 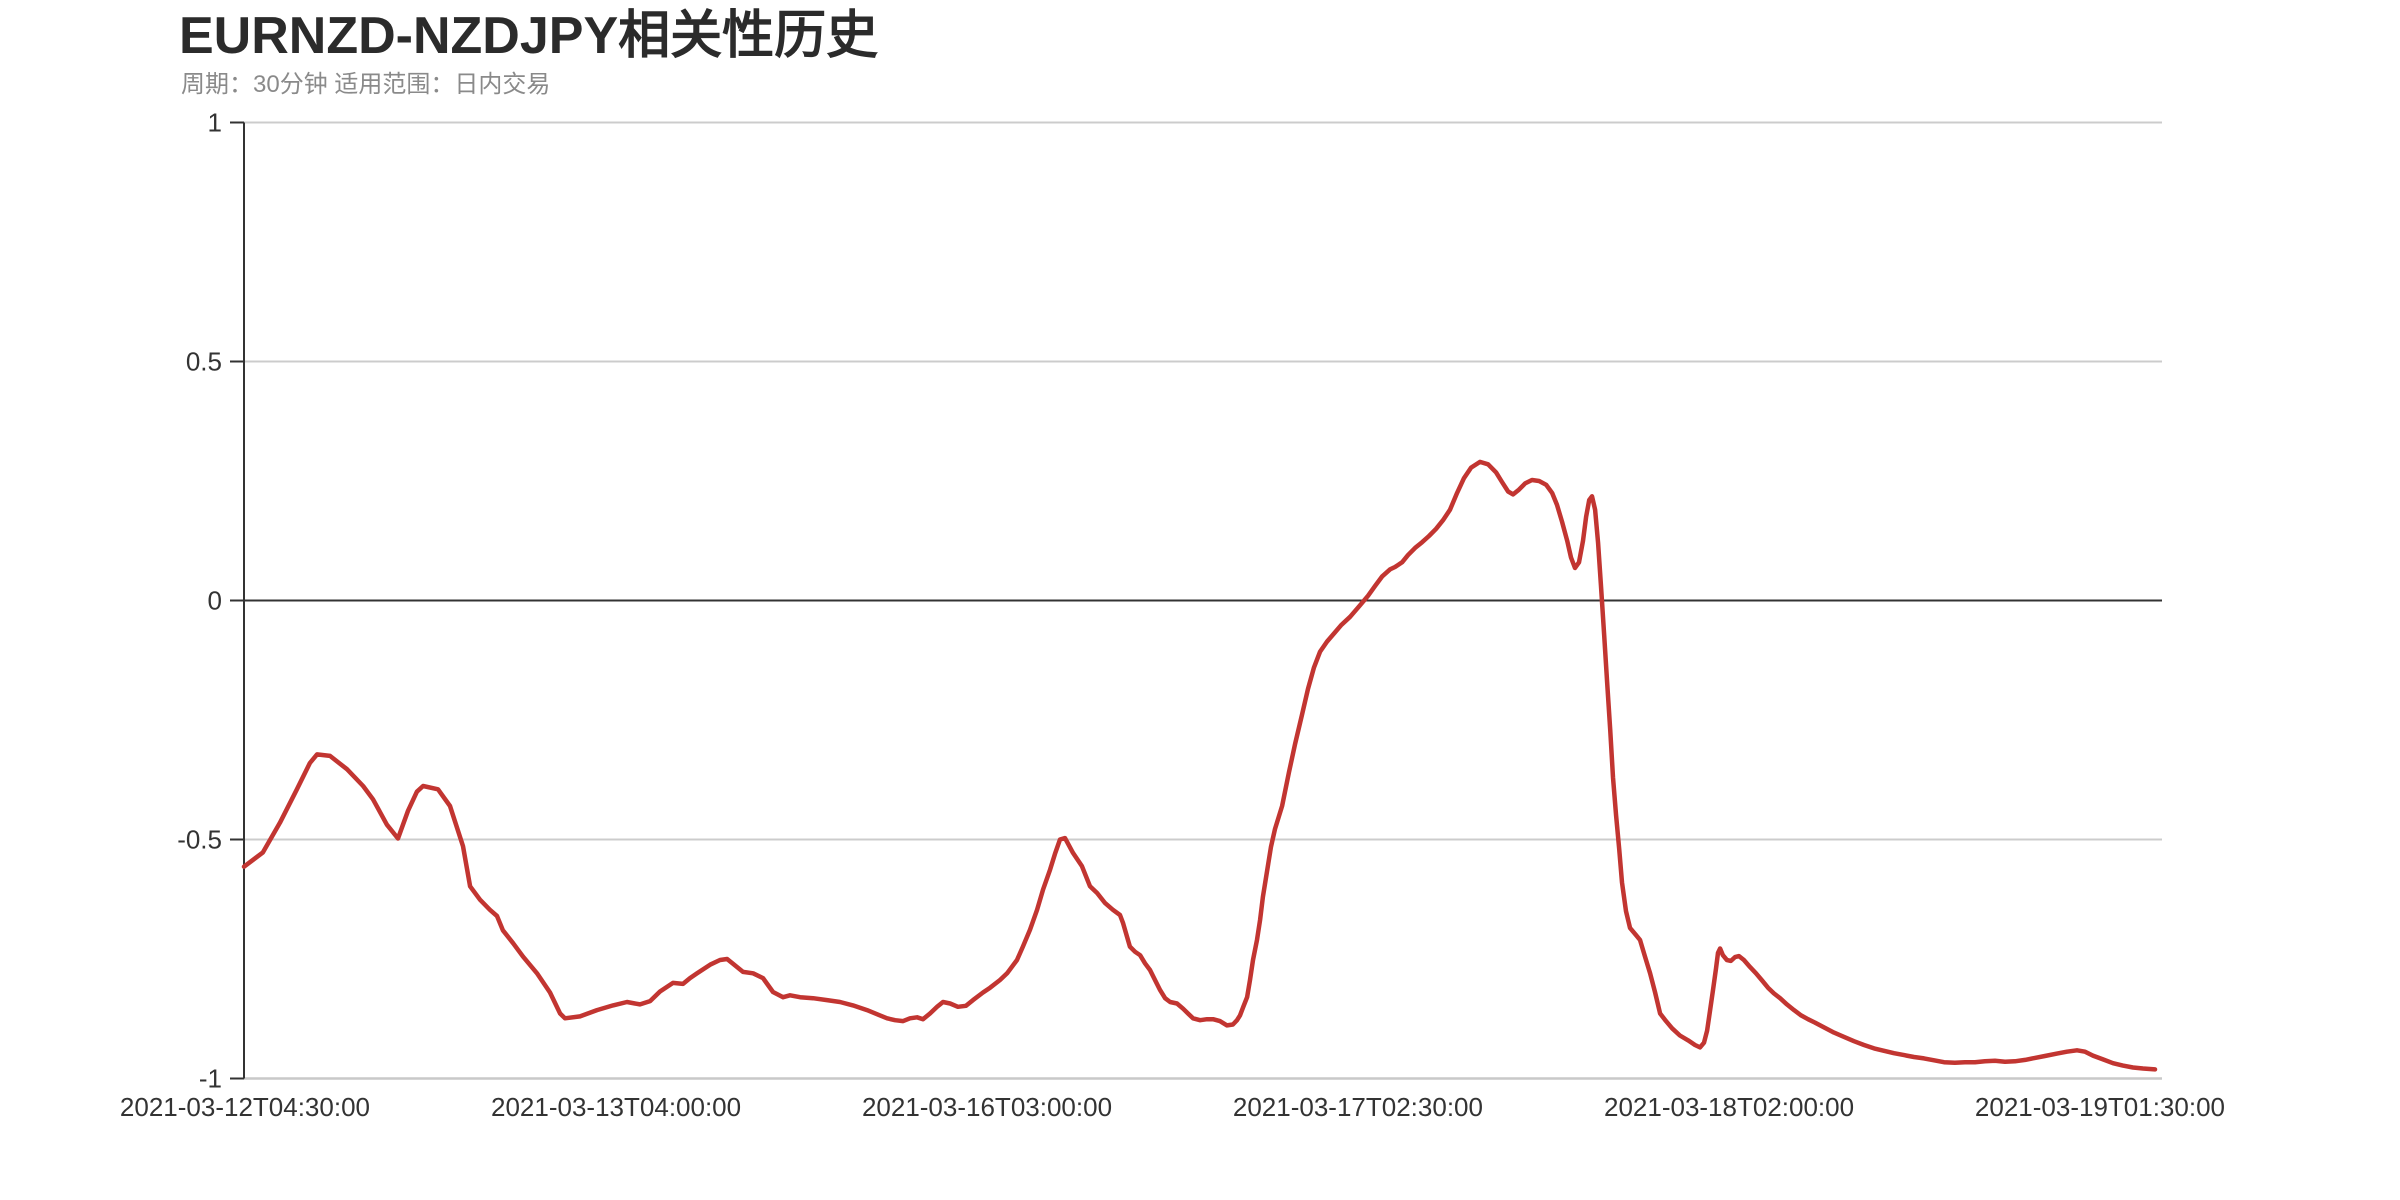 I want to click on y-tick-label: 0, so click(x=215, y=601).